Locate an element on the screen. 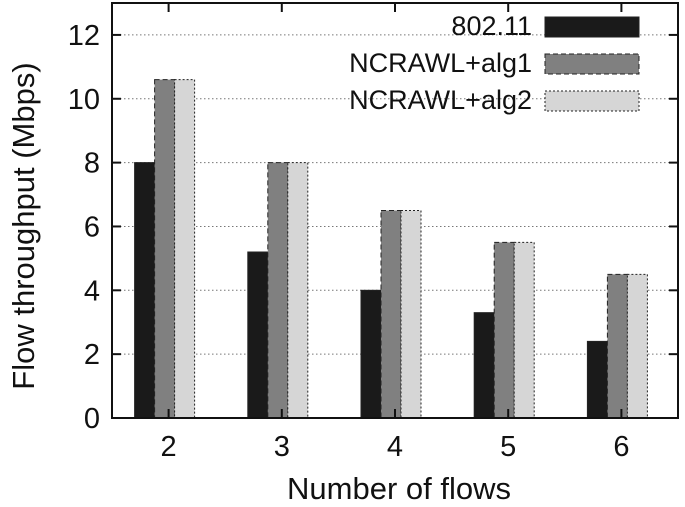 The image size is (685, 507). y-tick-label-6: 6 is located at coordinates (92, 227).